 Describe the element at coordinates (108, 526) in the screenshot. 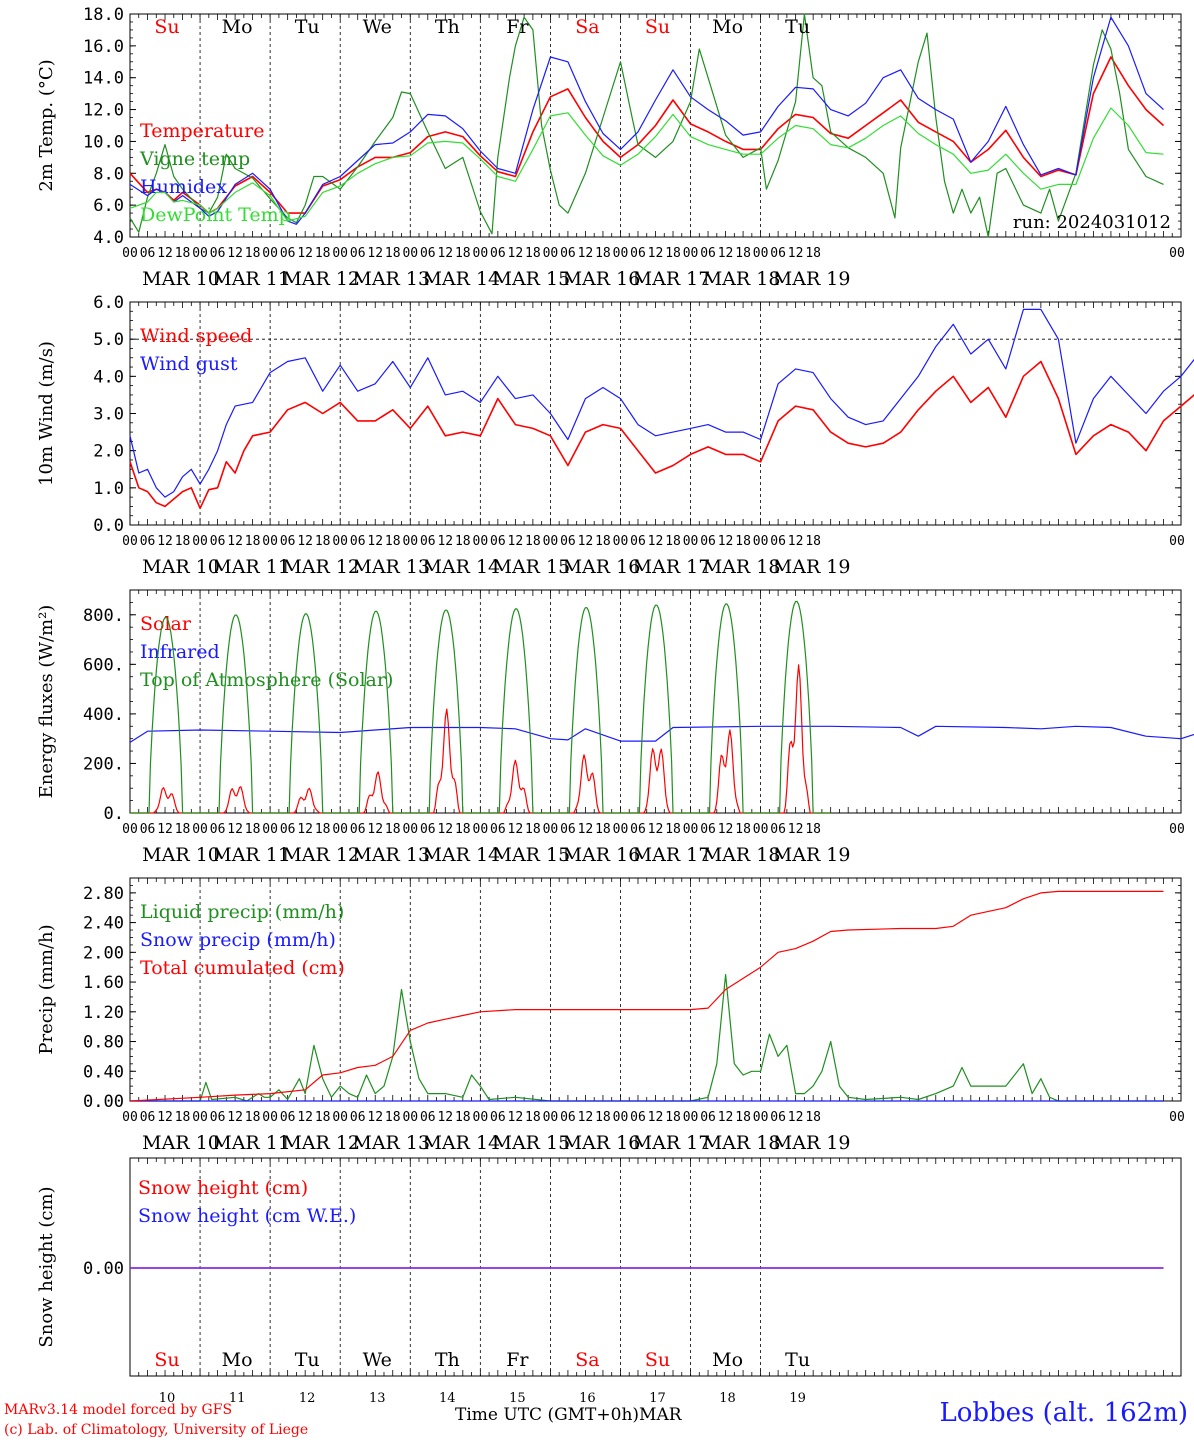

I see `y-tick-label: 0.0` at that location.